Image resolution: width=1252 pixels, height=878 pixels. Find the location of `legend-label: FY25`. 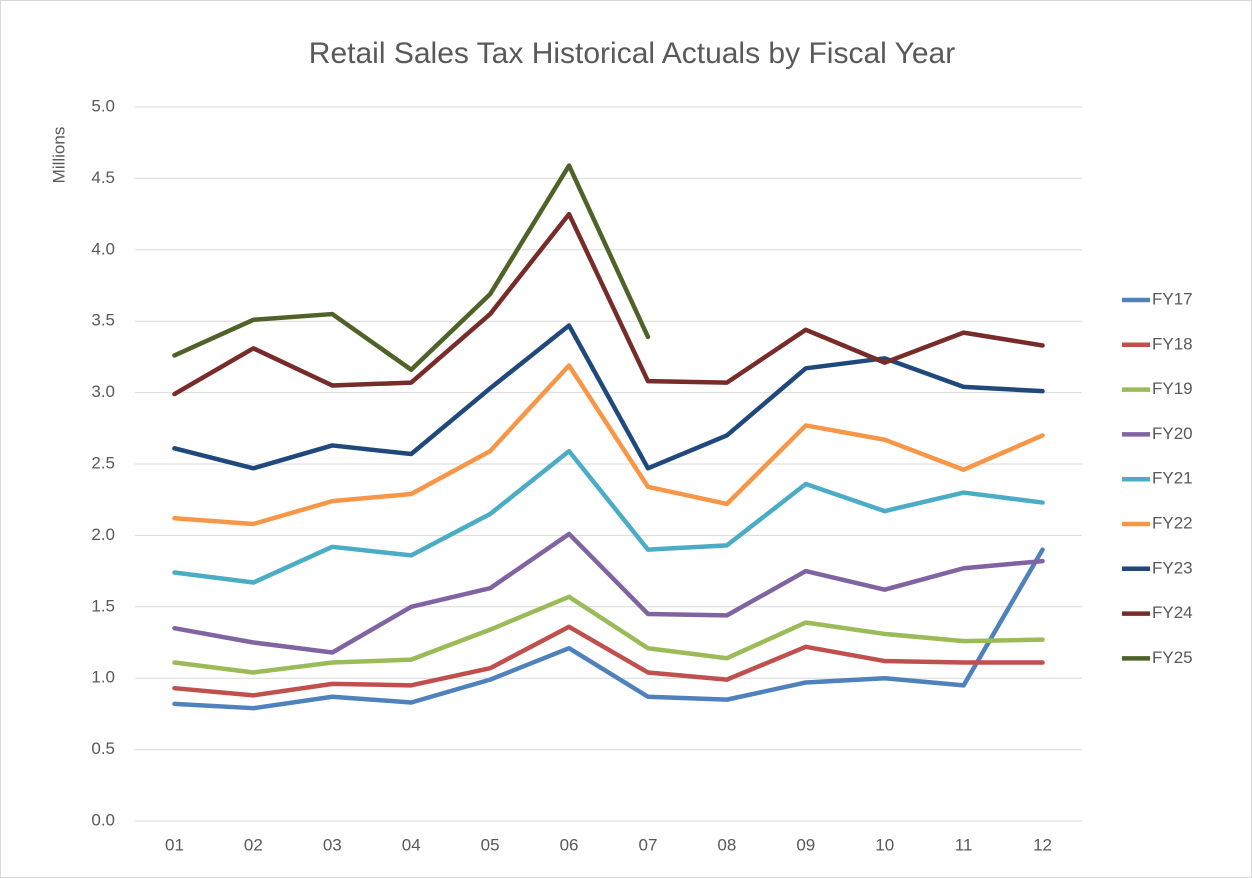

legend-label: FY25 is located at coordinates (1172, 657).